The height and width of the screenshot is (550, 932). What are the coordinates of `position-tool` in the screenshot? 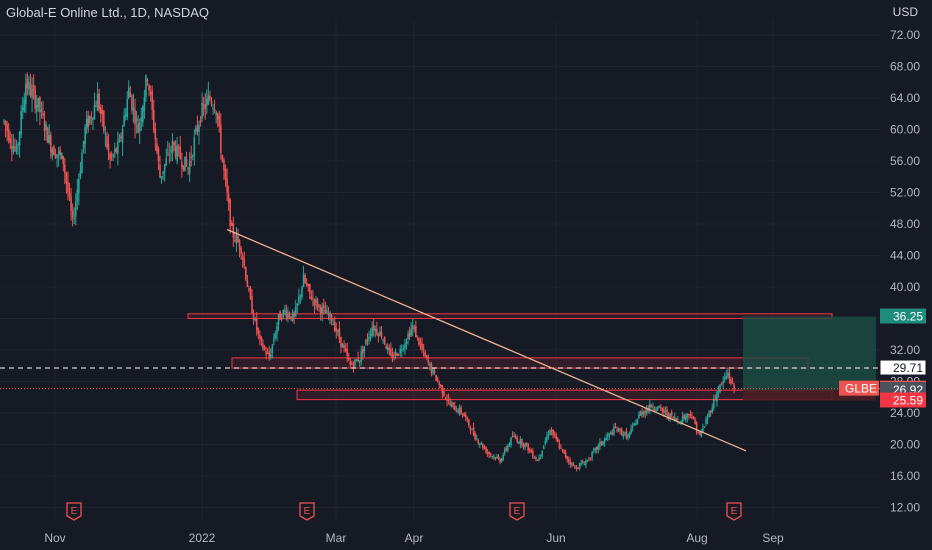 It's located at (809, 358).